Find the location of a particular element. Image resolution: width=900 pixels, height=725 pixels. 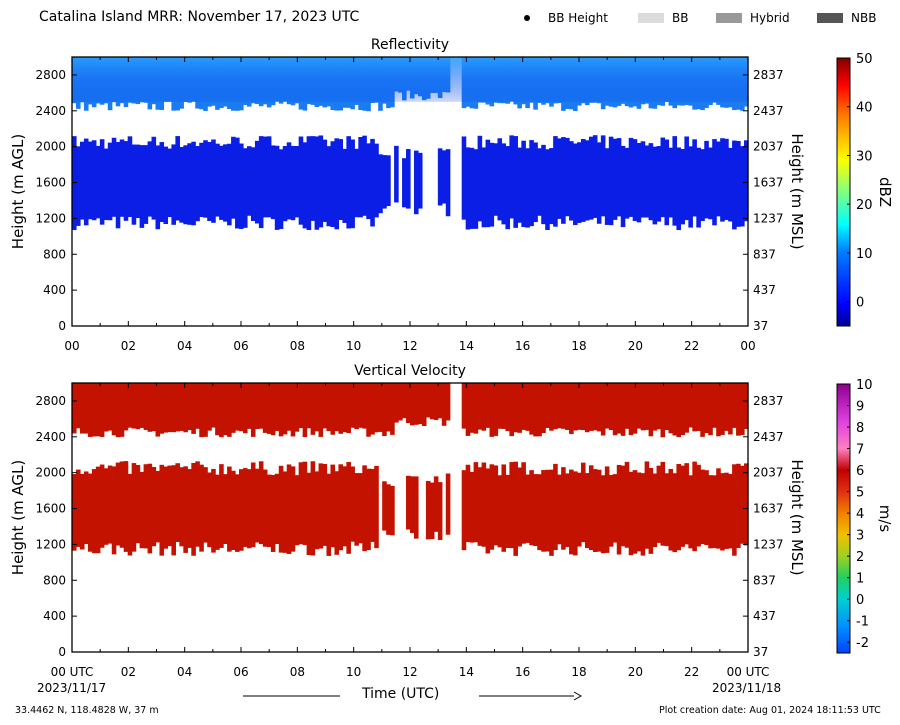

panel1-xtick-label: 14 is located at coordinates (466, 346).